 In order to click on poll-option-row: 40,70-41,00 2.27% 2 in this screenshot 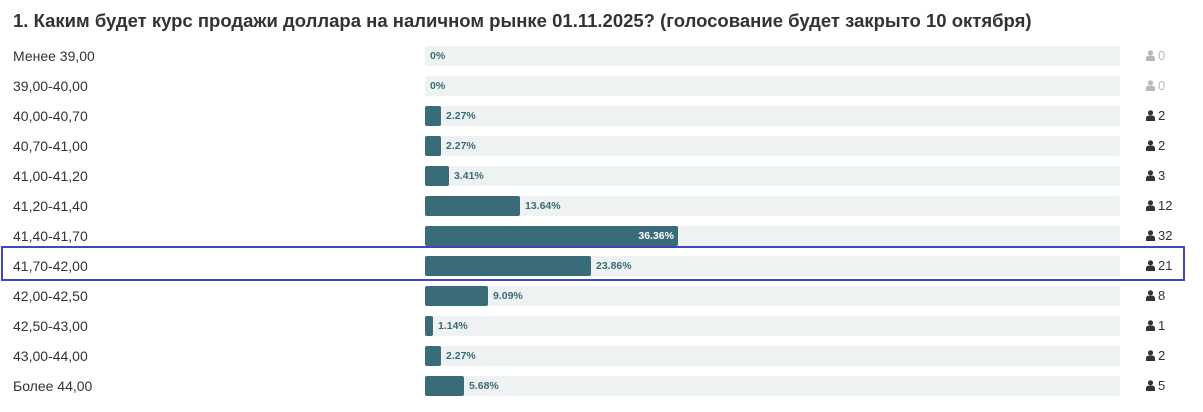, I will do `click(601, 146)`.